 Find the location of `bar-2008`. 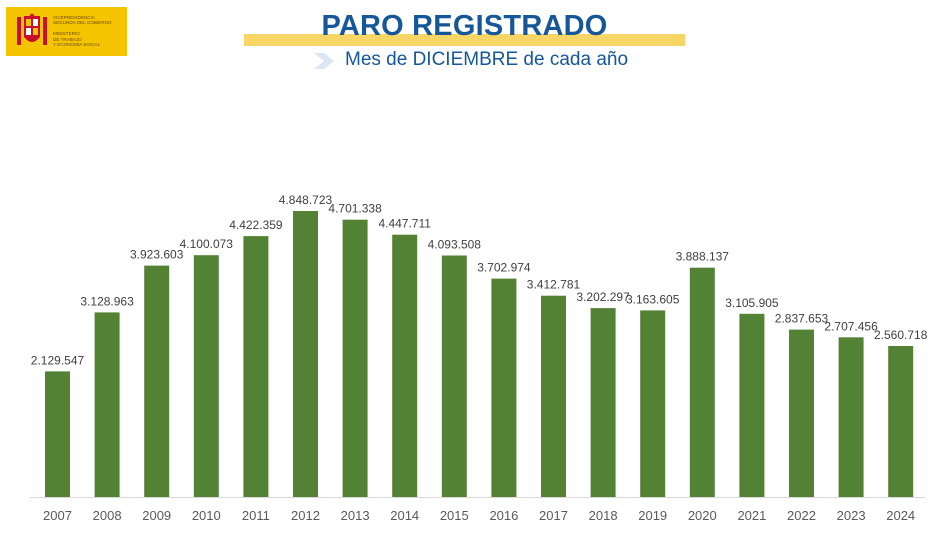

bar-2008 is located at coordinates (107, 404).